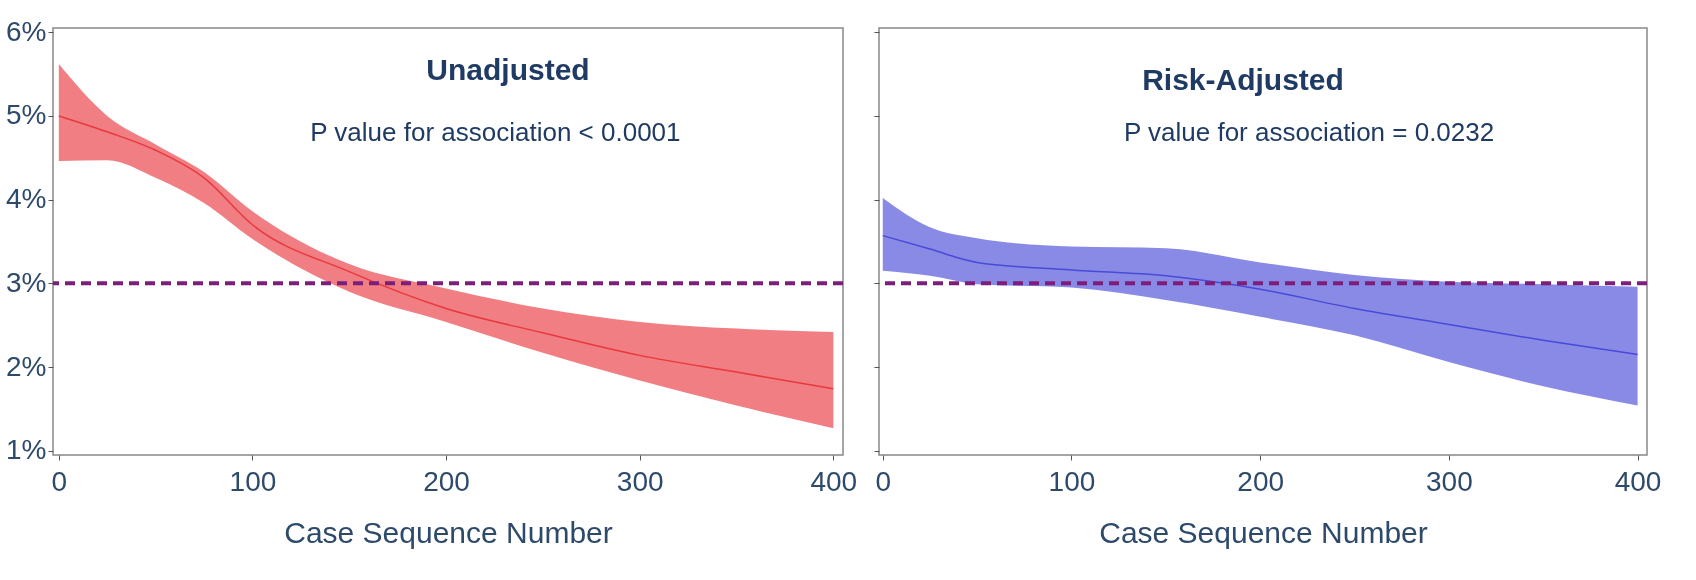 The height and width of the screenshot is (580, 1696). What do you see at coordinates (26, 282) in the screenshot?
I see `y-tick-label: 3%` at bounding box center [26, 282].